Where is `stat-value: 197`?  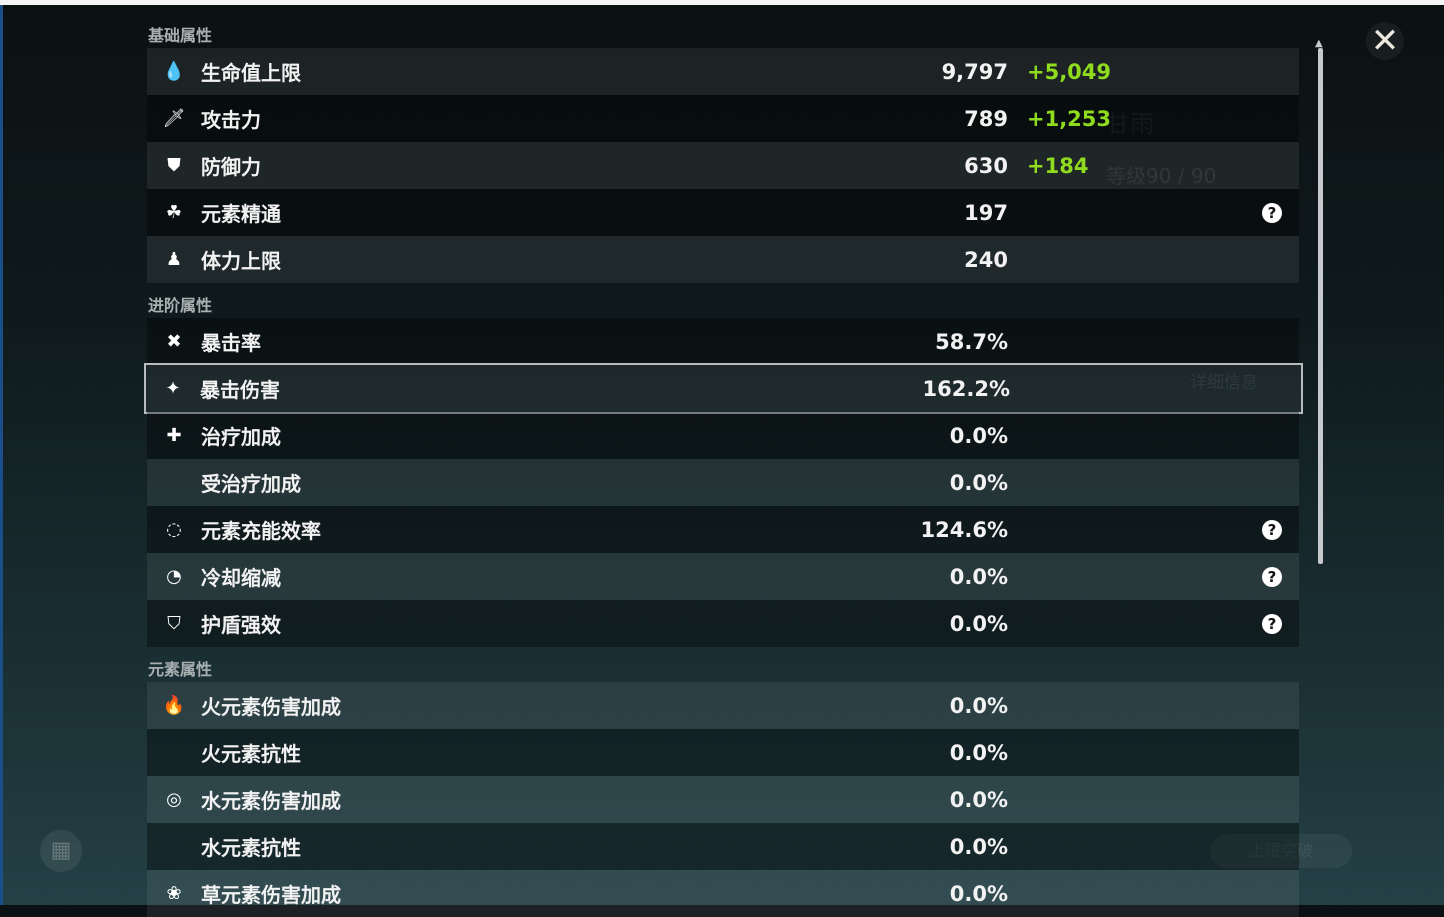
stat-value: 197 is located at coordinates (986, 212).